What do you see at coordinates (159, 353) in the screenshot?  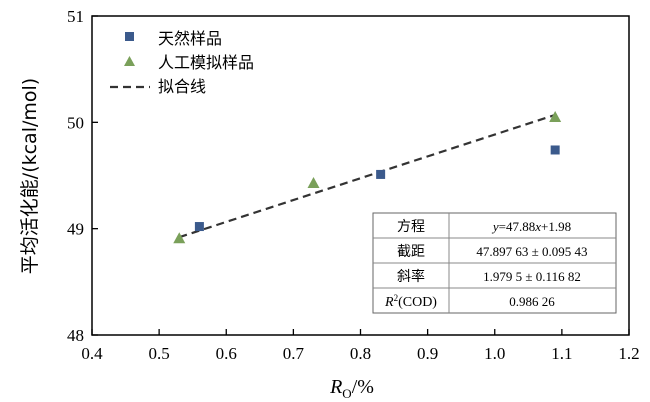 I see `x-tick-label: 0.5` at bounding box center [159, 353].